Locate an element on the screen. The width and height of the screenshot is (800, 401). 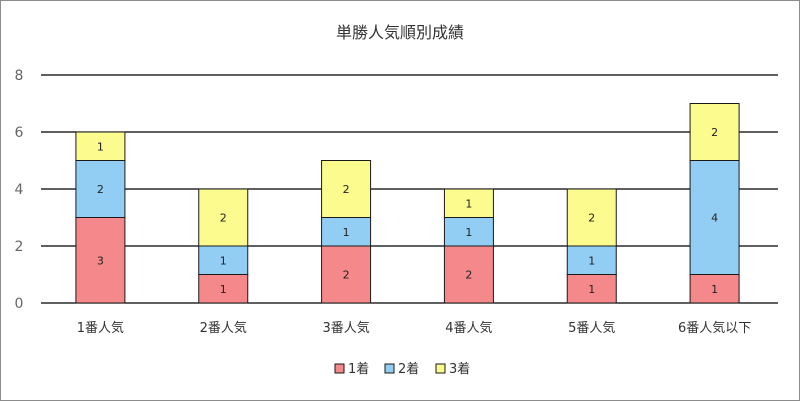
x-tick-label: 6番人気以下 is located at coordinates (714, 328).